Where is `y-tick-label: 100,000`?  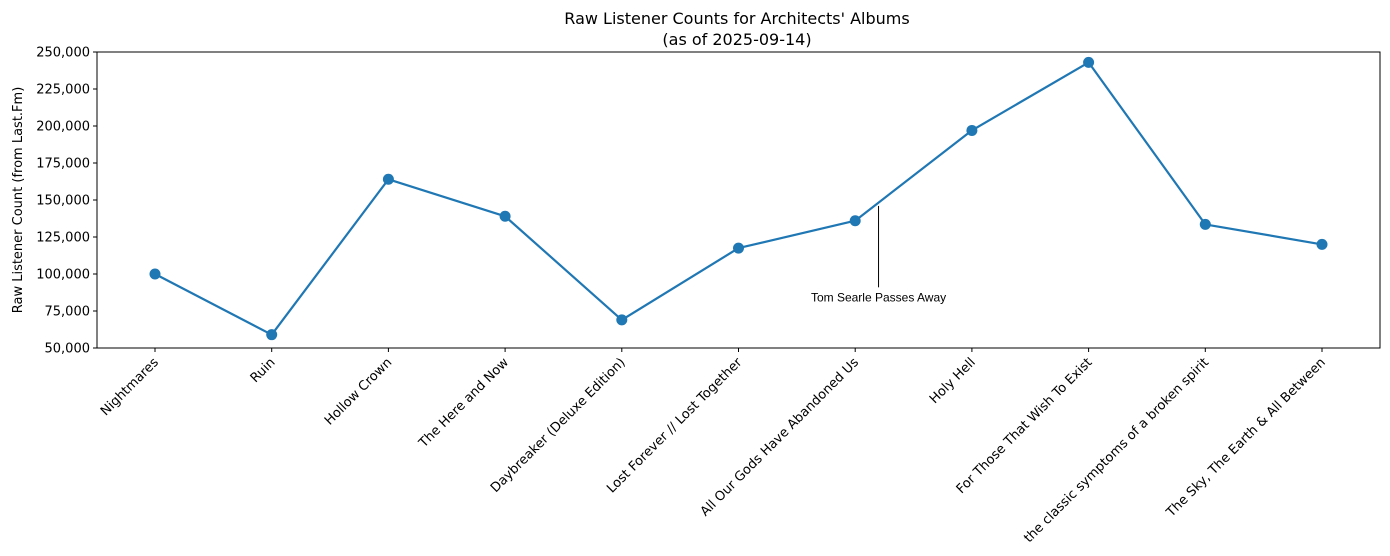 y-tick-label: 100,000 is located at coordinates (63, 275).